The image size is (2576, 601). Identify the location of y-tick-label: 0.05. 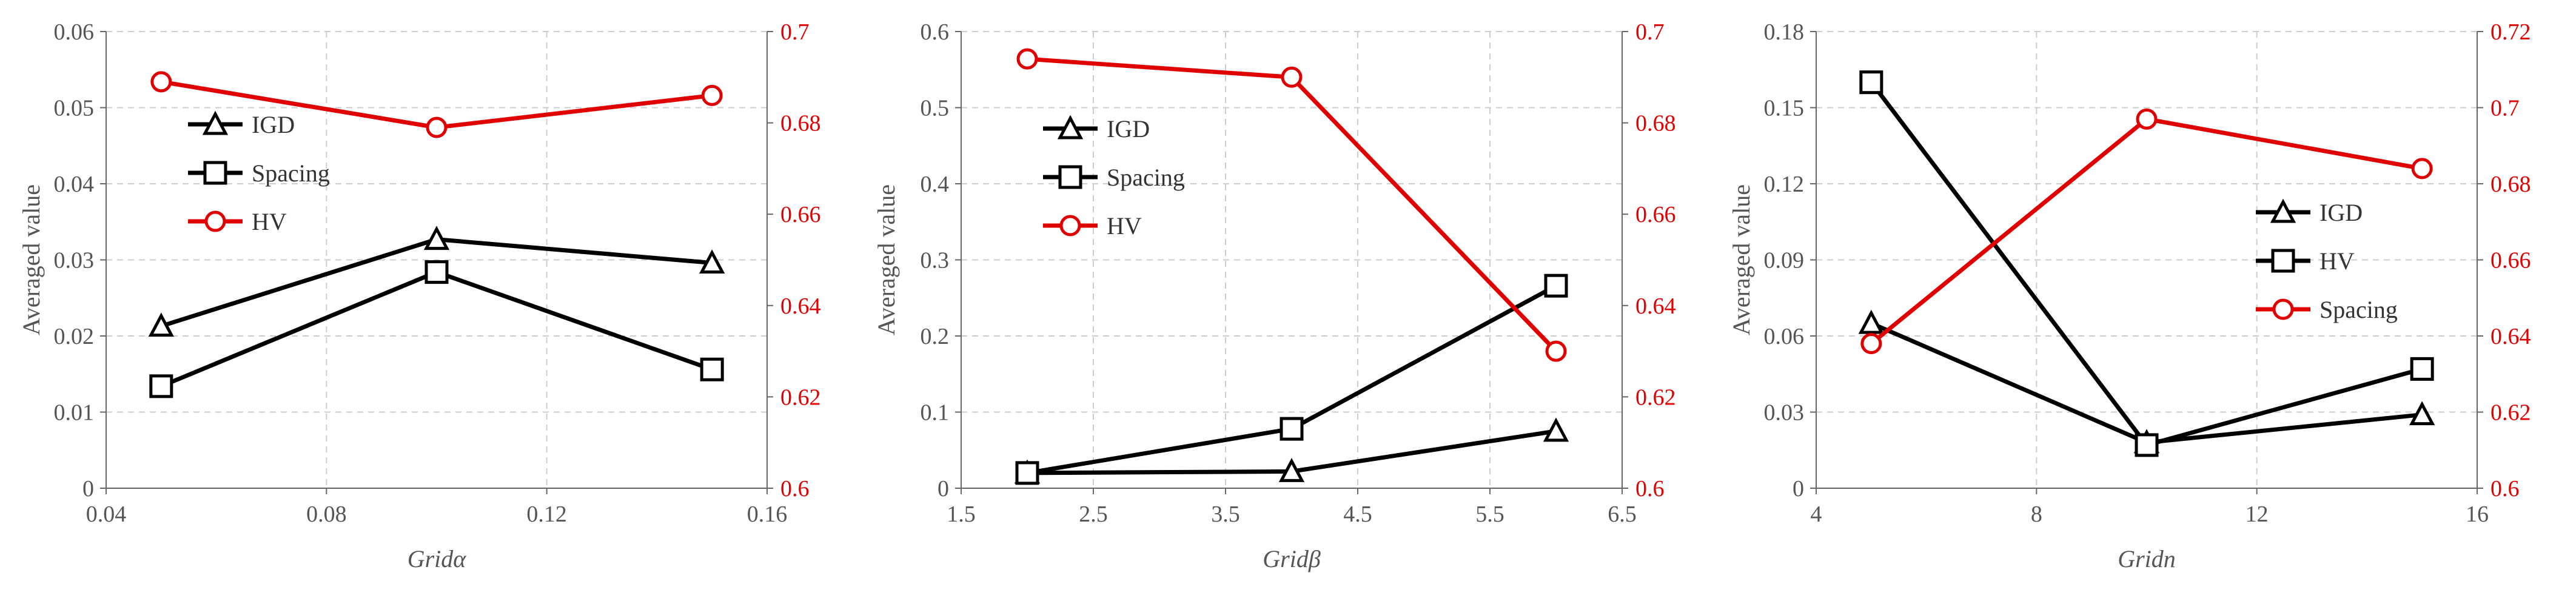
(74, 108).